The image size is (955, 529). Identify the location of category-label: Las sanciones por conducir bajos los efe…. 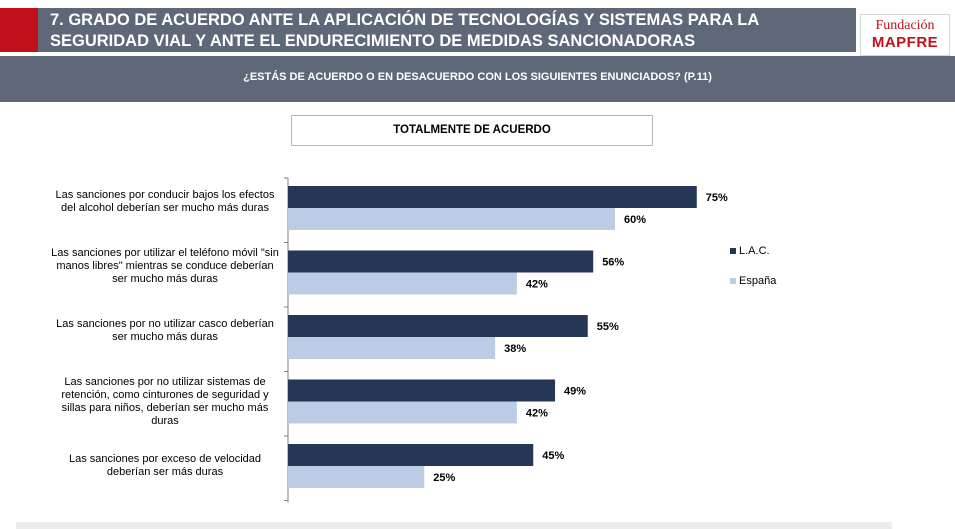
(165, 201).